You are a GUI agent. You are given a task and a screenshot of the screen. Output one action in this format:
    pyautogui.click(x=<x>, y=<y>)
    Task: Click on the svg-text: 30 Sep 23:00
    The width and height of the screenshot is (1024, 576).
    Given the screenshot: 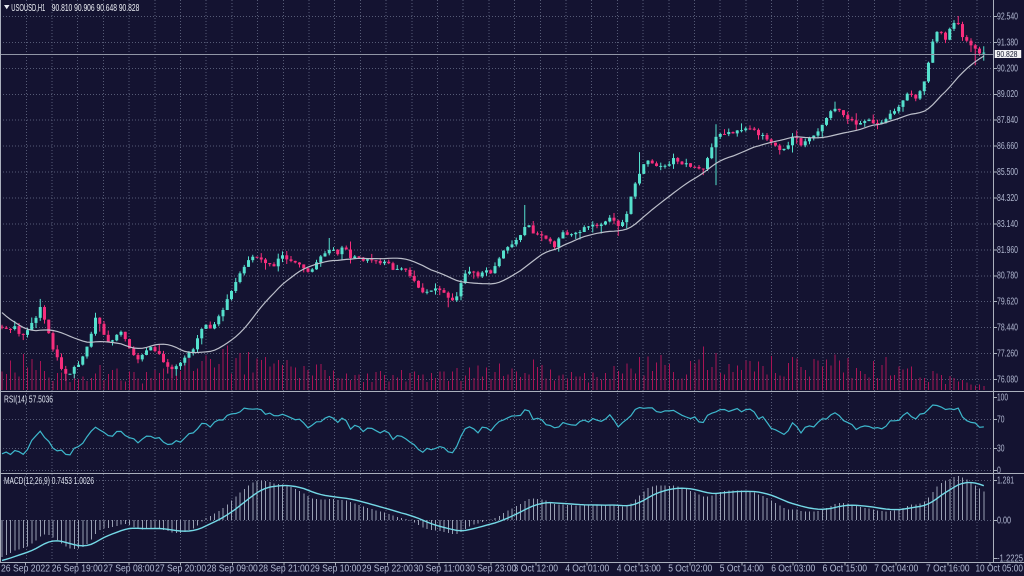 What is the action you would take?
    pyautogui.click(x=490, y=569)
    